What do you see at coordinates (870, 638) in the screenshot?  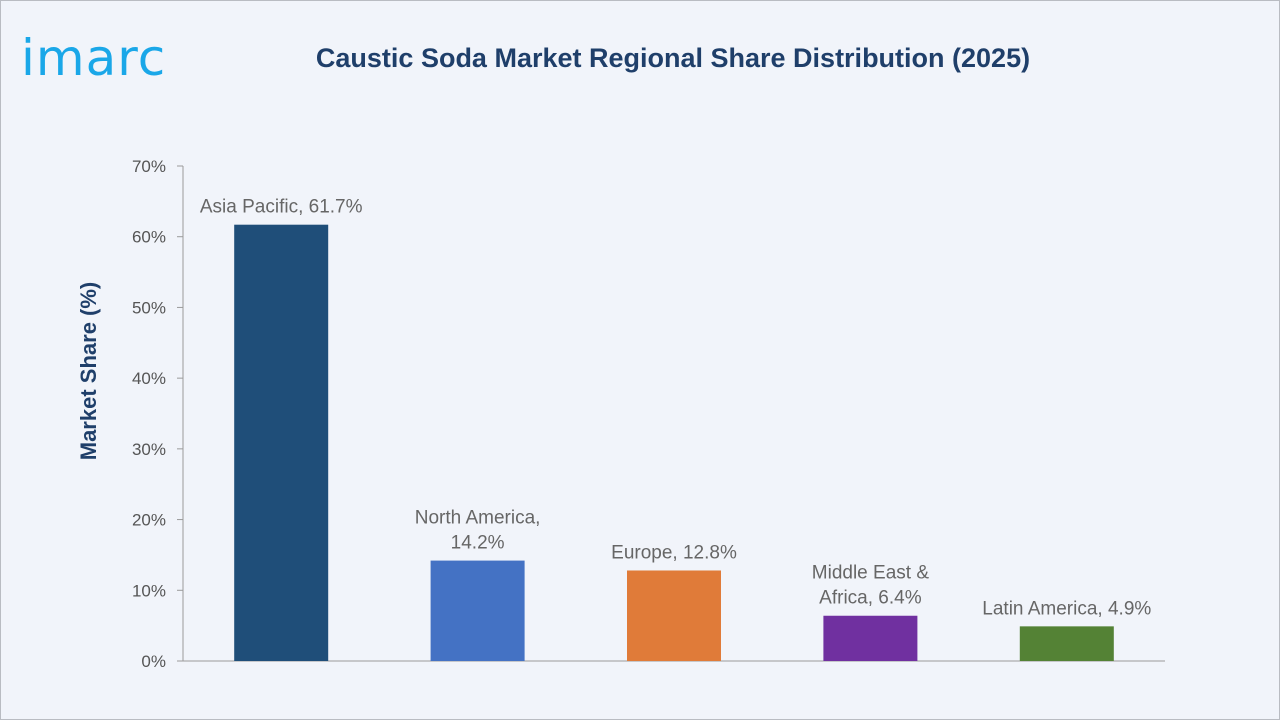 I see `bar-middle-east-africa` at bounding box center [870, 638].